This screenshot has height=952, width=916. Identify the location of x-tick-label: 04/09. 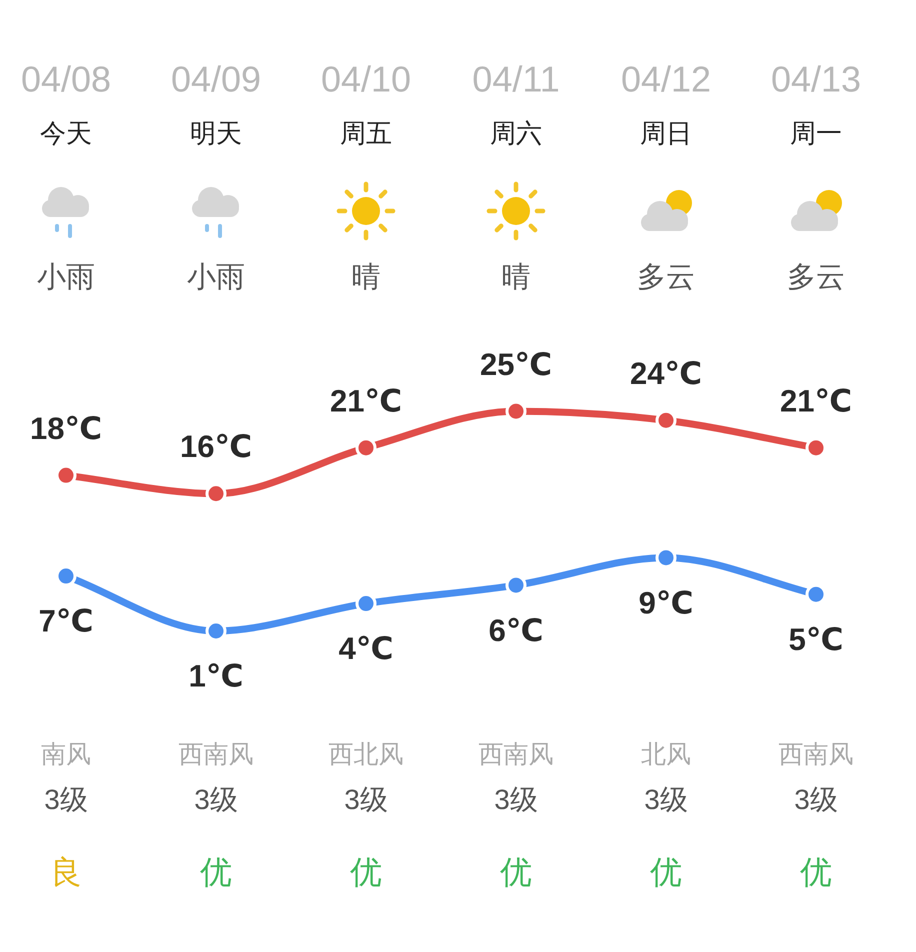
(216, 79).